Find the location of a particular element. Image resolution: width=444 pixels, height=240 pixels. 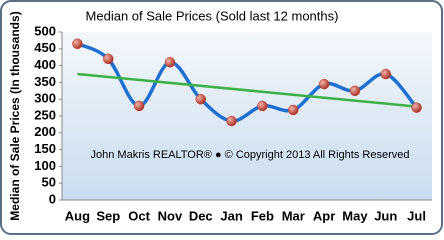

x-tick-label: May is located at coordinates (355, 215).